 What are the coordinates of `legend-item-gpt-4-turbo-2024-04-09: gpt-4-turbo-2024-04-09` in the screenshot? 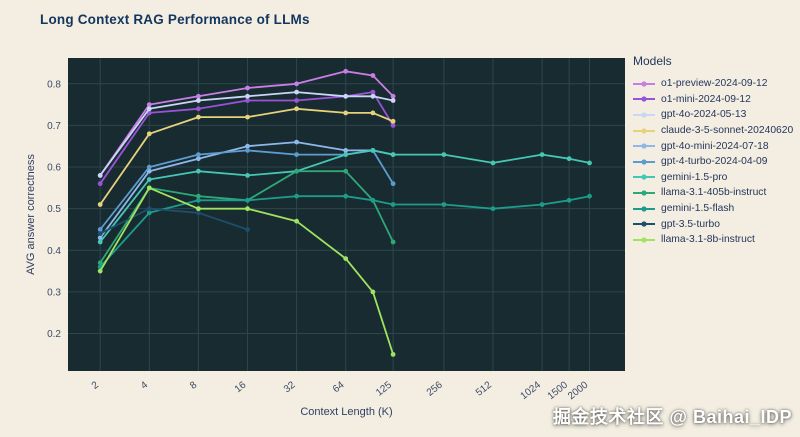 It's located at (716, 162).